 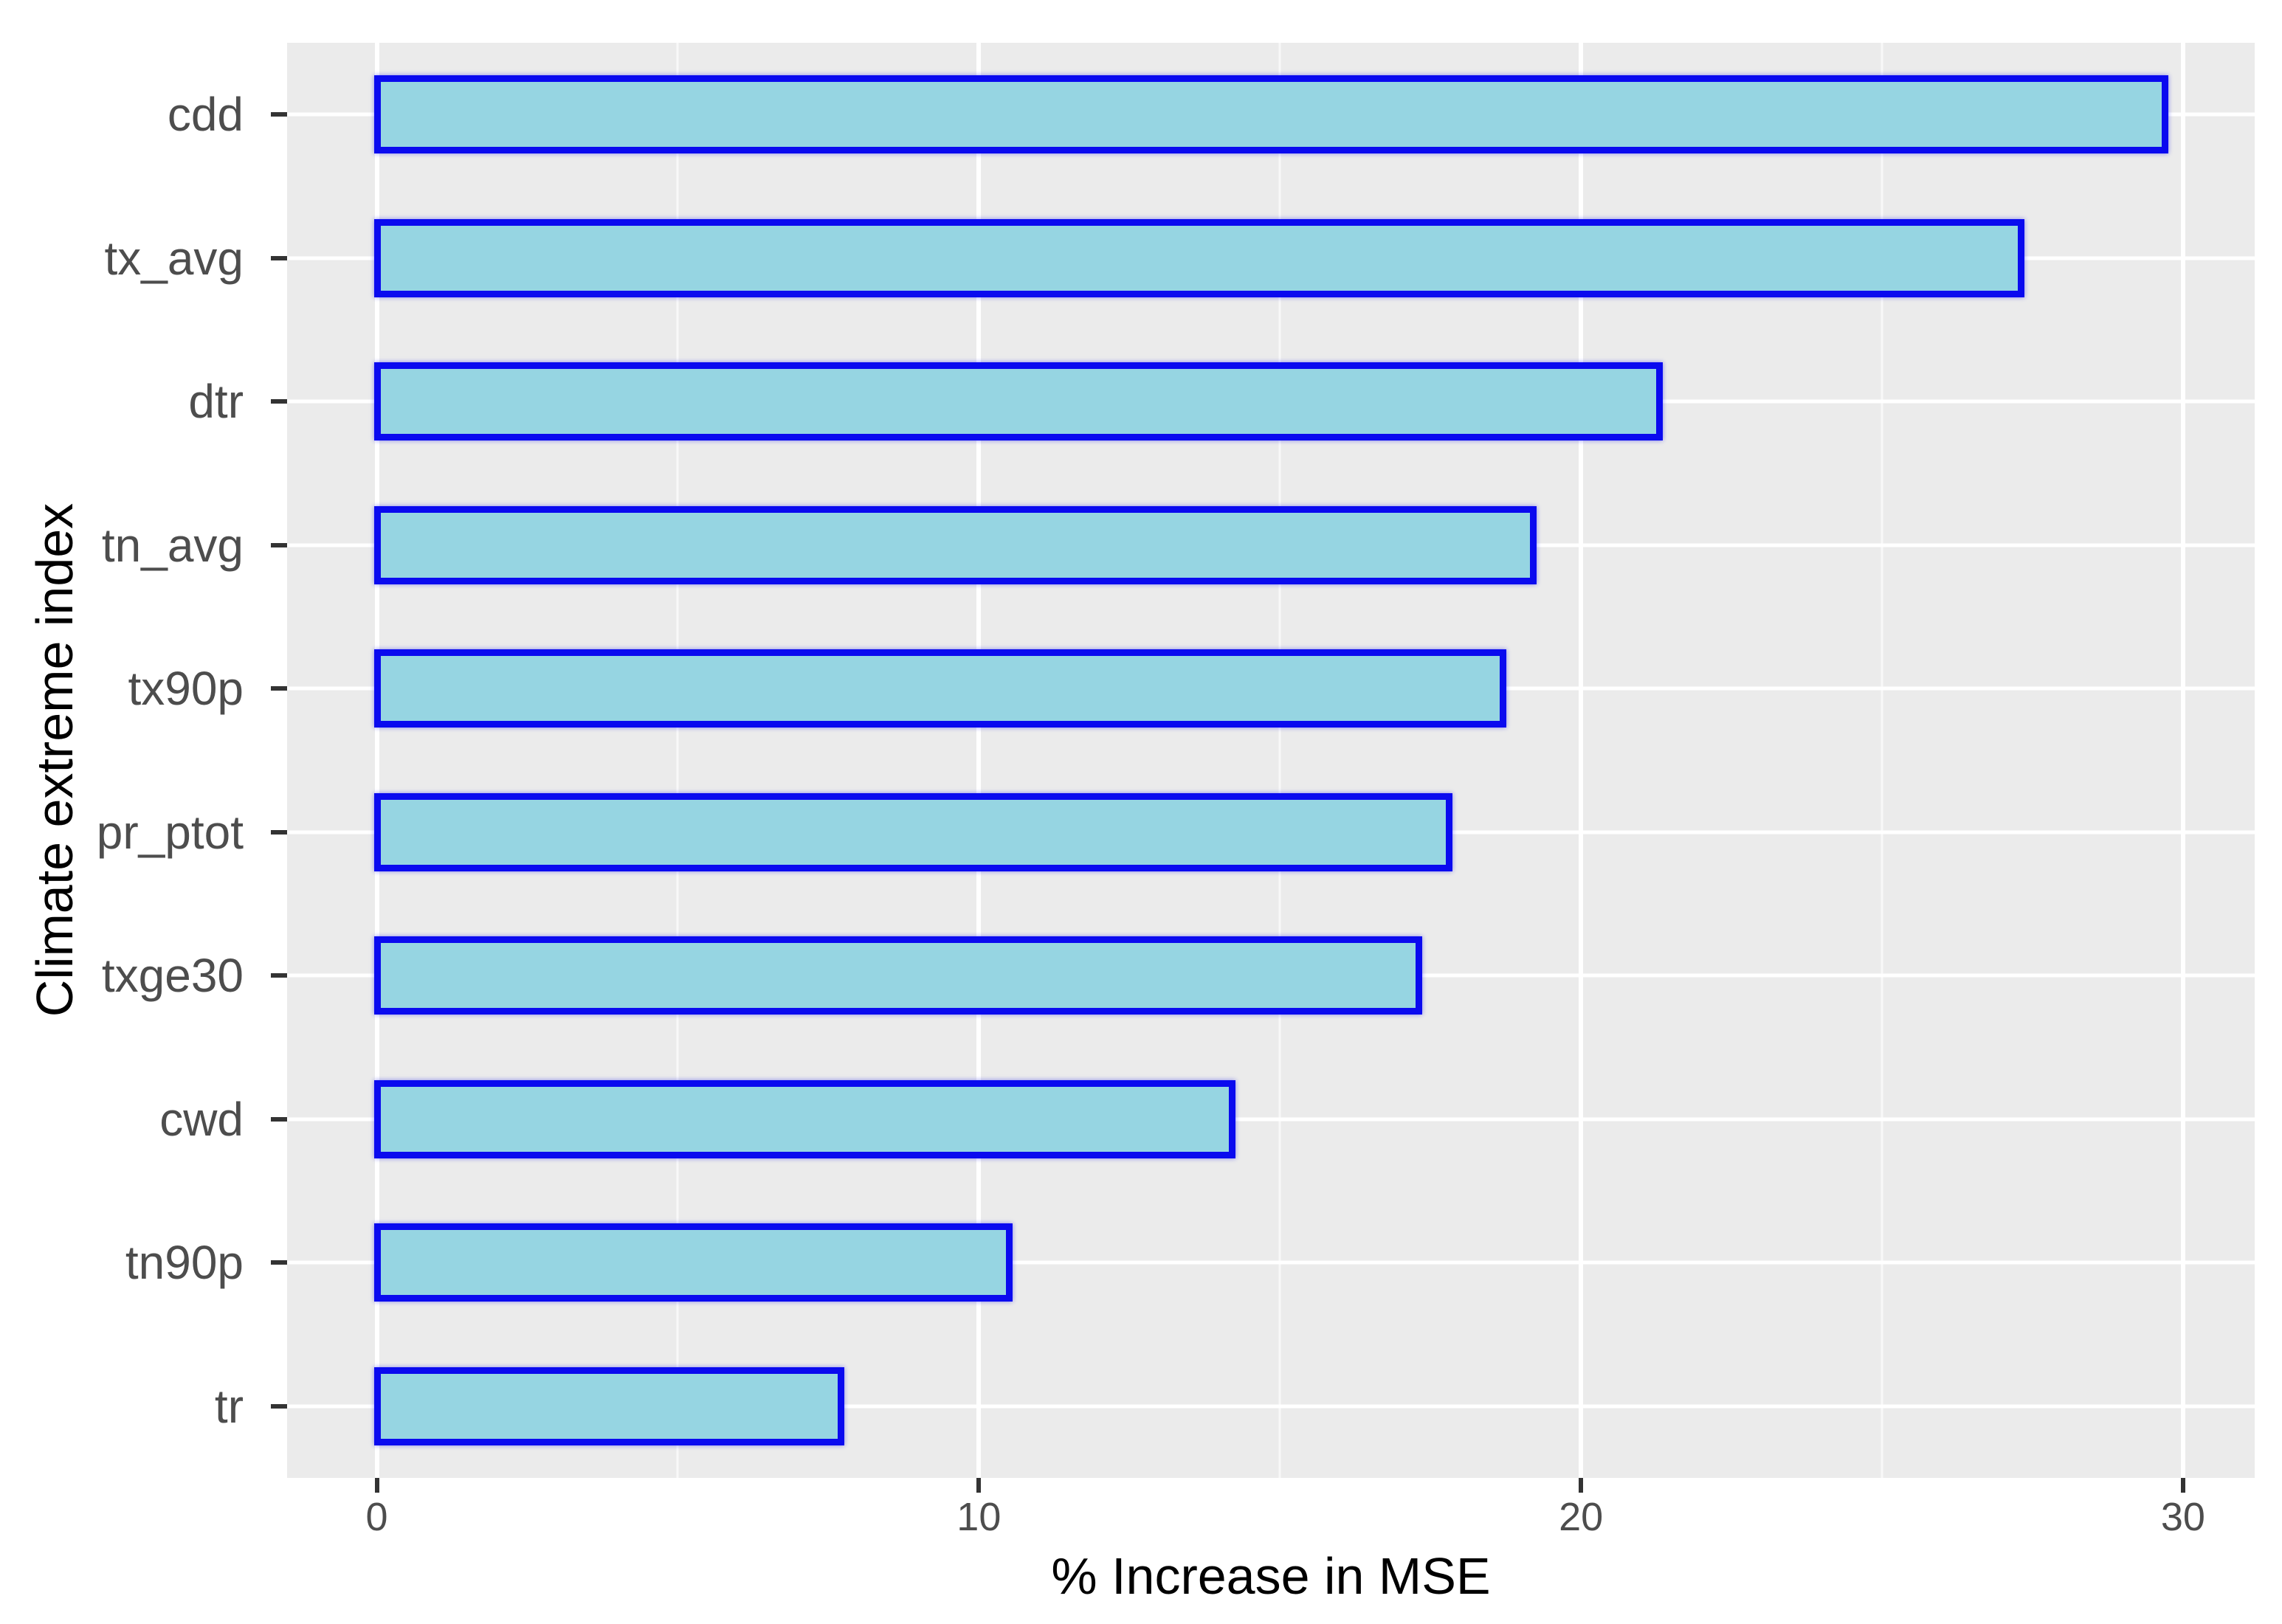 What do you see at coordinates (1271, 1119) in the screenshot?
I see `major-gridline-row-cwd` at bounding box center [1271, 1119].